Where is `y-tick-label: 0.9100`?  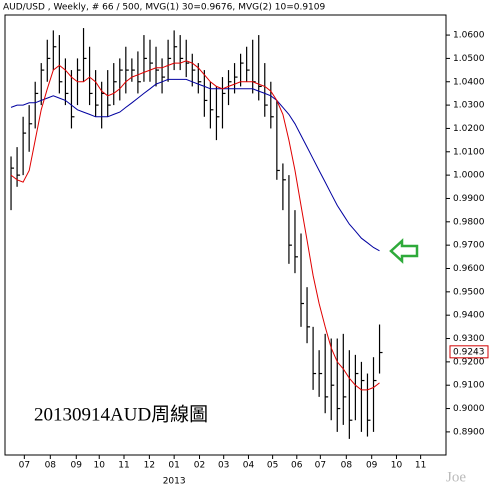
y-tick-label: 0.9100 is located at coordinates (469, 386).